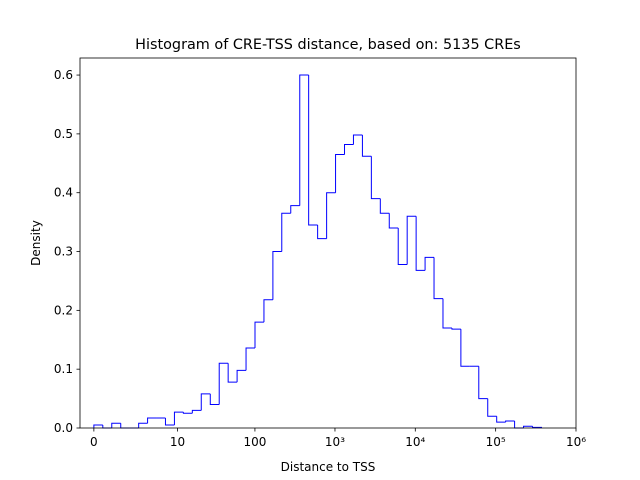 The height and width of the screenshot is (480, 640). What do you see at coordinates (328, 467) in the screenshot?
I see `x-axis-label: Distance to TSS` at bounding box center [328, 467].